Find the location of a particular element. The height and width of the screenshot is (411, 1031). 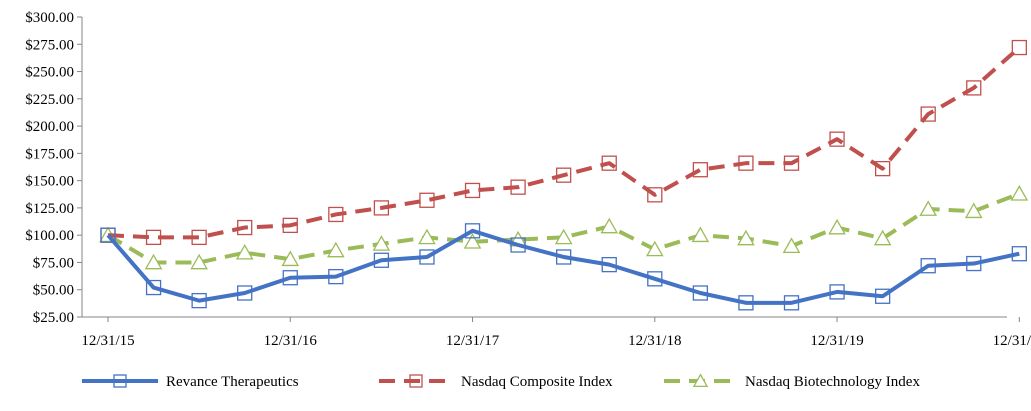

y-tick-label: $300.00 is located at coordinates (49, 18).